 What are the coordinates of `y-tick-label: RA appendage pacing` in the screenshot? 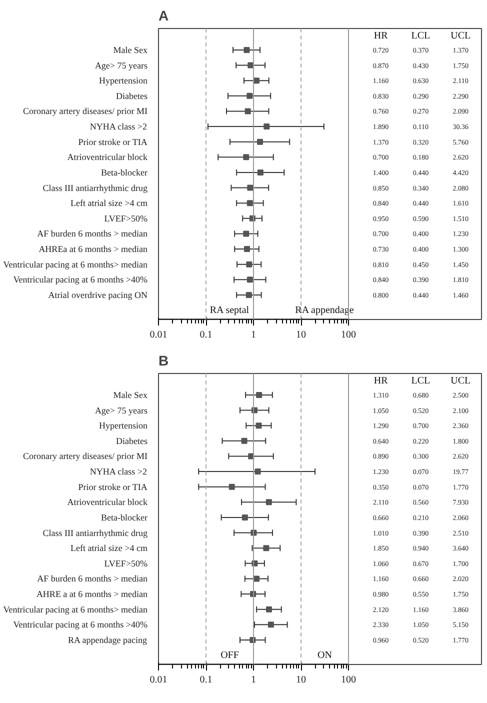 It's located at (108, 639).